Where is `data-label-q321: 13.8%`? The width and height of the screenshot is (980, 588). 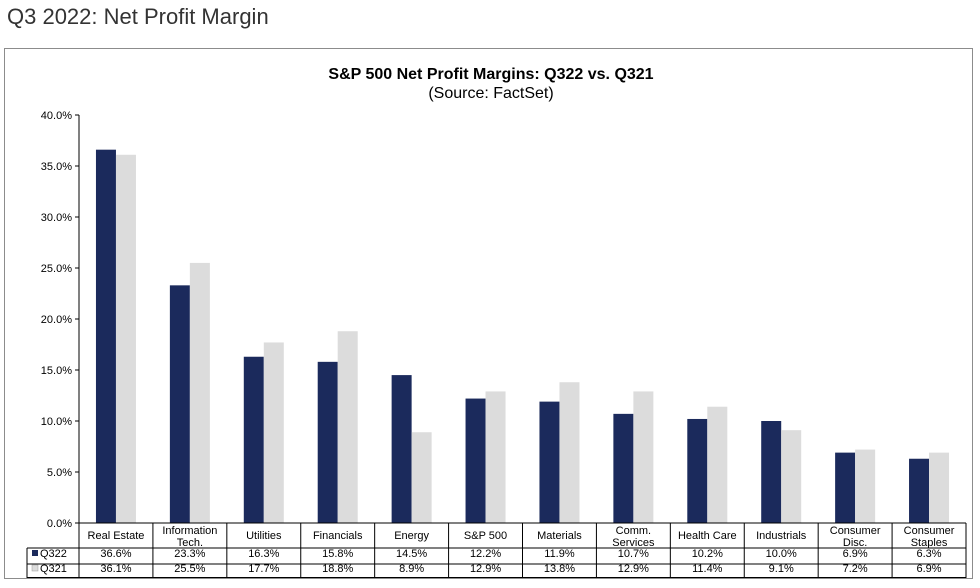 data-label-q321: 13.8% is located at coordinates (559, 569).